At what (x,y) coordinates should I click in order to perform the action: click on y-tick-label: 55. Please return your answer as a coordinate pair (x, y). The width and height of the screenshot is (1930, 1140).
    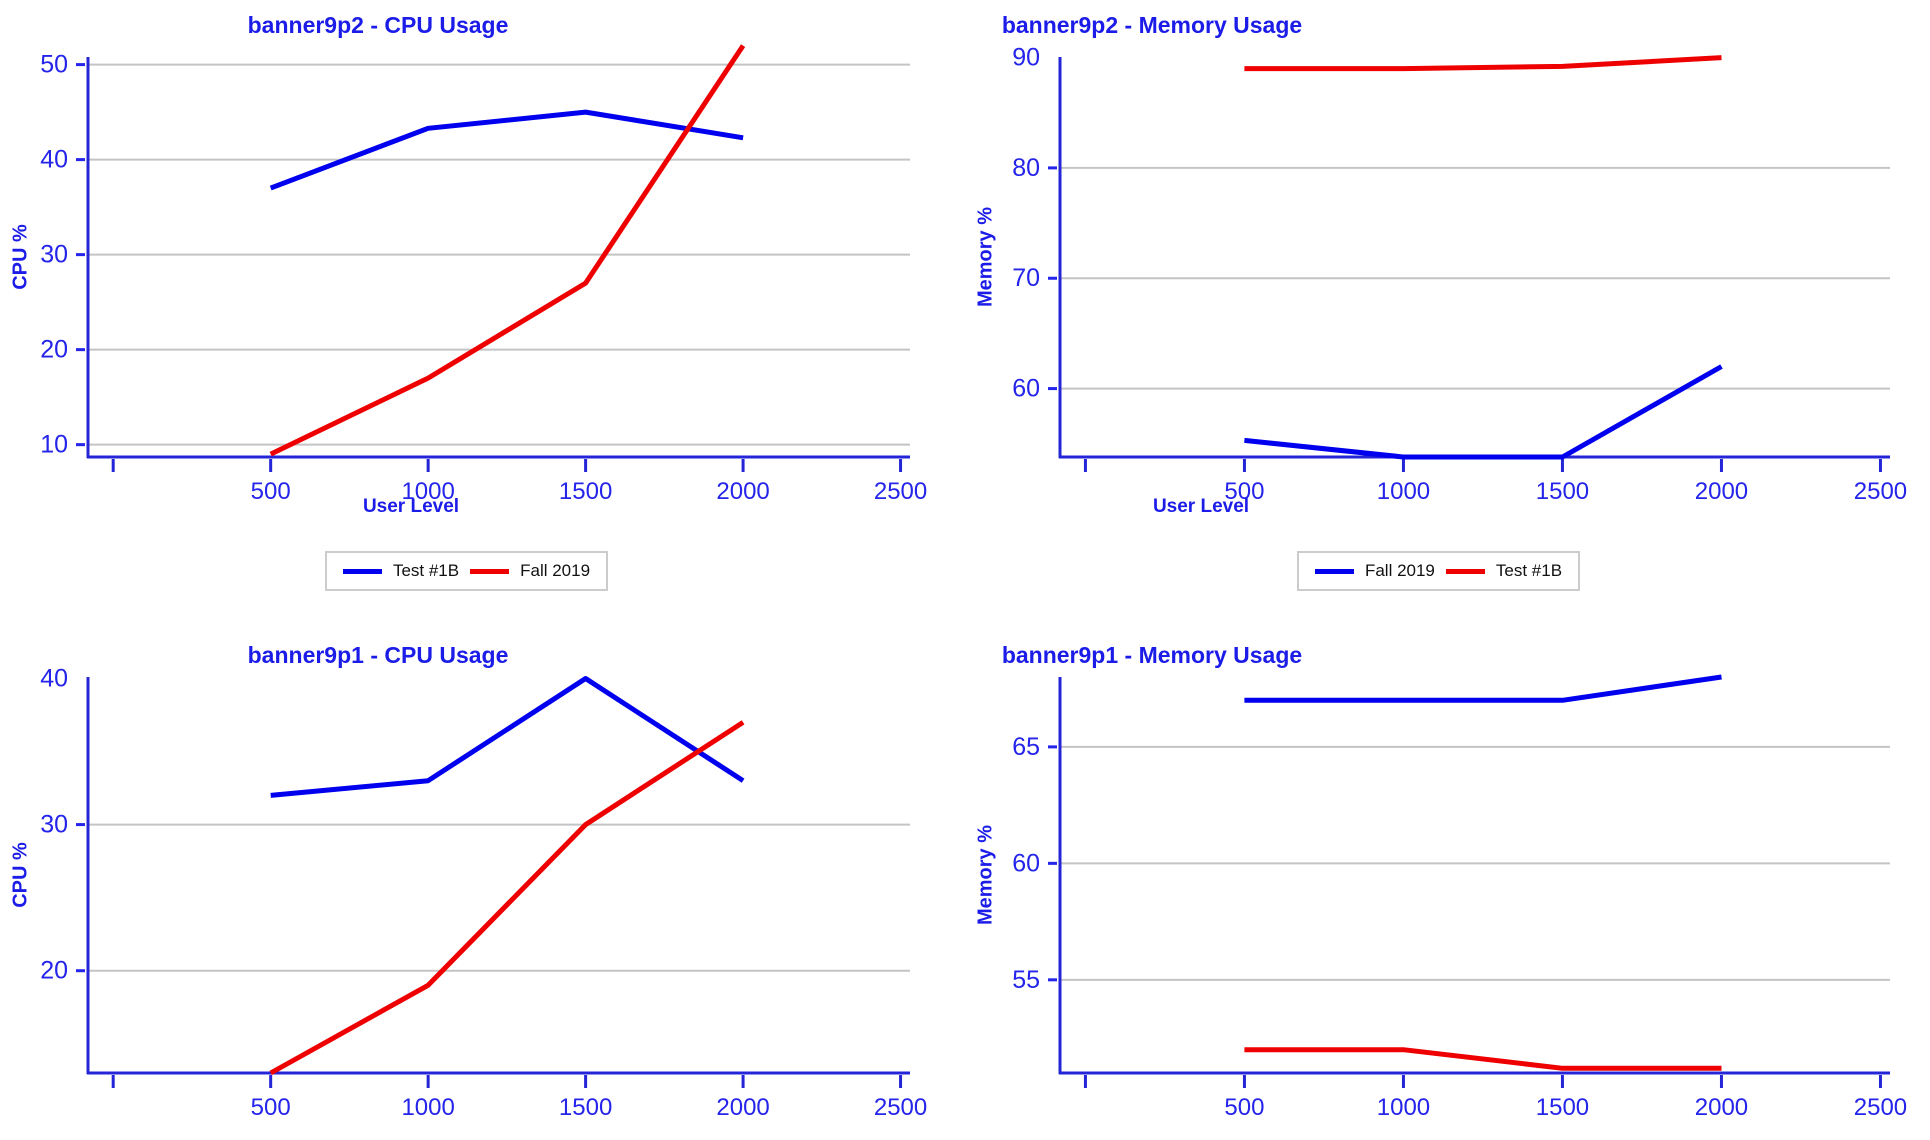
    Looking at the image, I should click on (1026, 980).